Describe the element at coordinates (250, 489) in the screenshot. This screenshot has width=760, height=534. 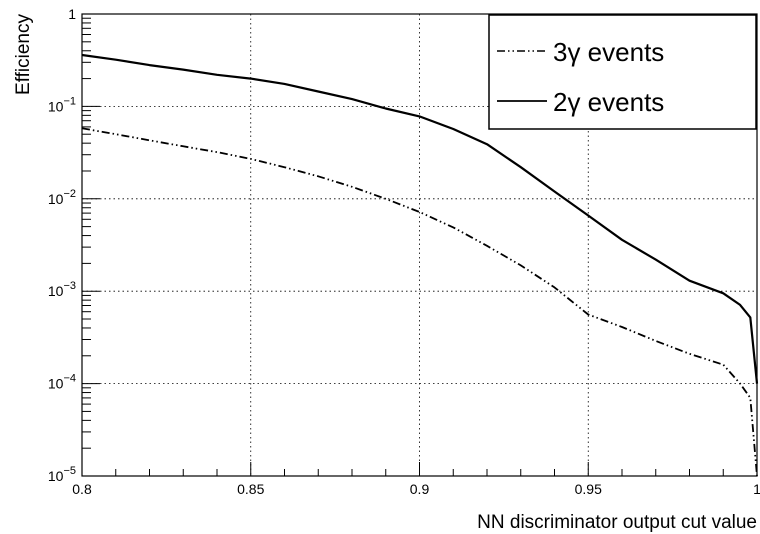
I see `x-tick-label: 0.85` at that location.